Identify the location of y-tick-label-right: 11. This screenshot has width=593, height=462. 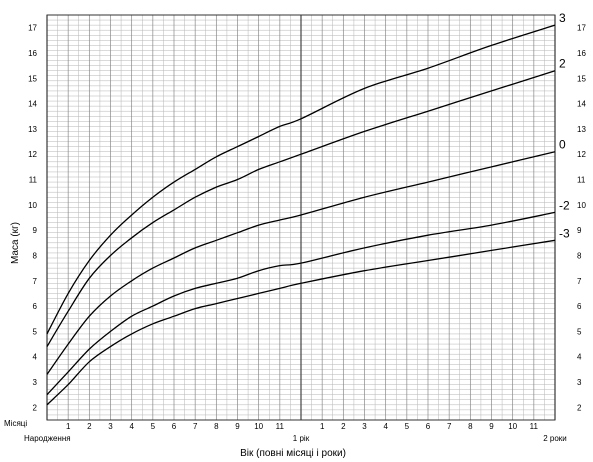
(581, 180).